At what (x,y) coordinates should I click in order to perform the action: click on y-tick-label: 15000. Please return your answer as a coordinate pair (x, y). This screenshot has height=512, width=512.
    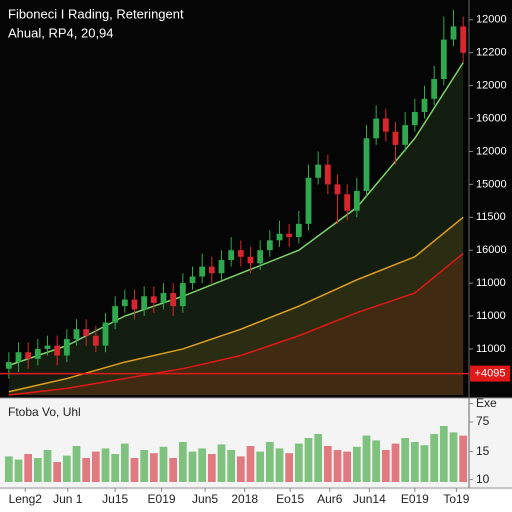
    Looking at the image, I should click on (491, 184).